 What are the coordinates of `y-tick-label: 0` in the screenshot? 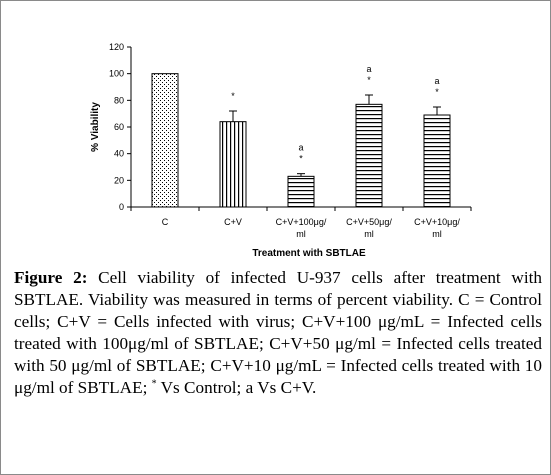 It's located at (121, 207).